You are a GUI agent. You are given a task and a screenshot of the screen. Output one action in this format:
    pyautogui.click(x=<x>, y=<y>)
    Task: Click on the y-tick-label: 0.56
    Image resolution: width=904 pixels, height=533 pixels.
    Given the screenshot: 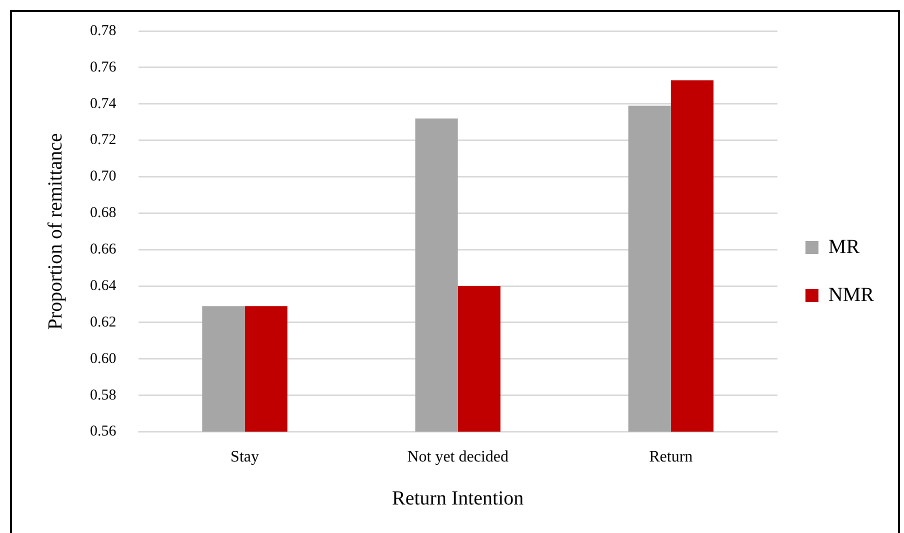 What is the action you would take?
    pyautogui.click(x=103, y=432)
    